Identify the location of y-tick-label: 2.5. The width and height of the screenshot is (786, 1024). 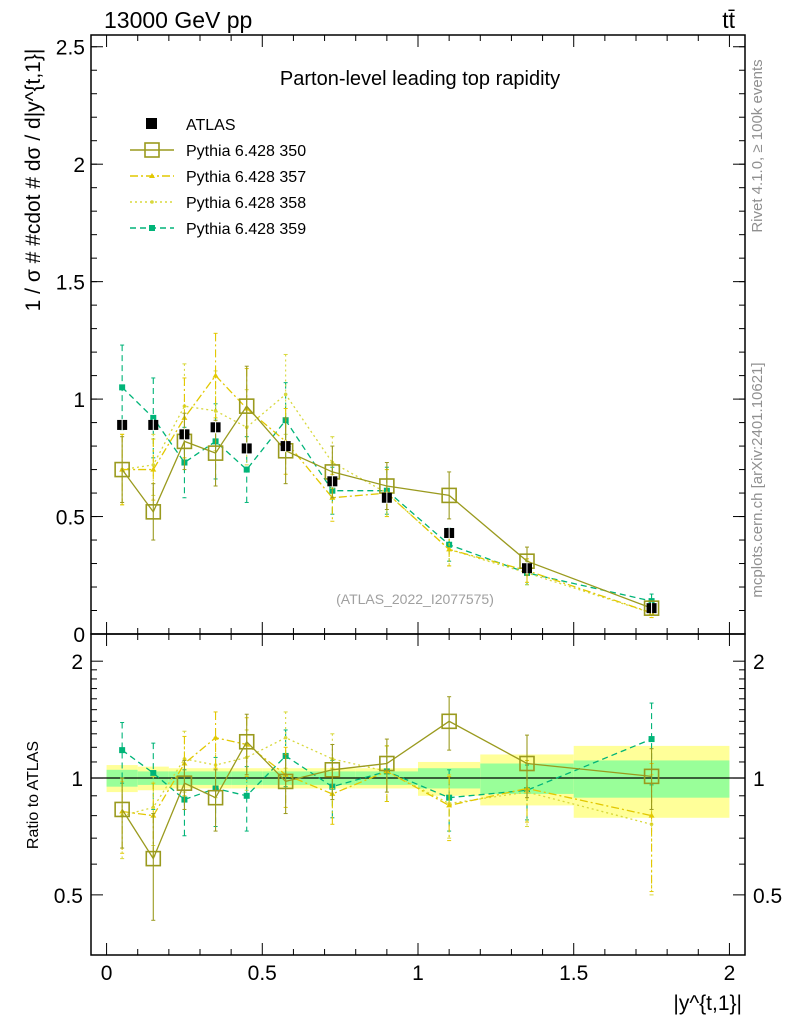
(70, 48).